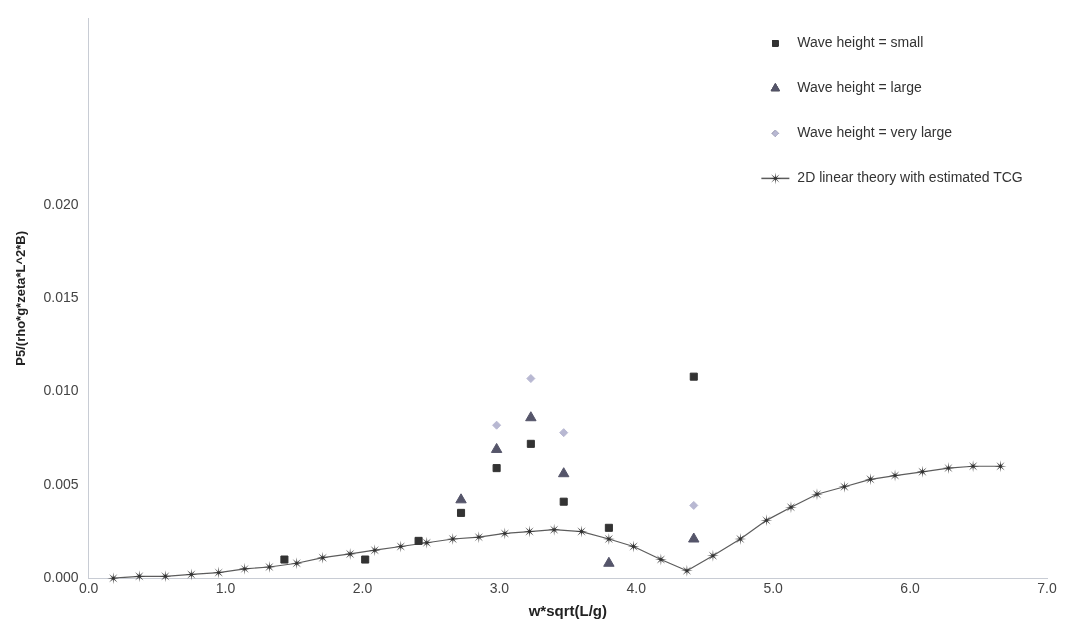 Image resolution: width=1067 pixels, height=630 pixels. Describe the element at coordinates (1047, 588) in the screenshot. I see `x-tick-label: 7.0` at that location.